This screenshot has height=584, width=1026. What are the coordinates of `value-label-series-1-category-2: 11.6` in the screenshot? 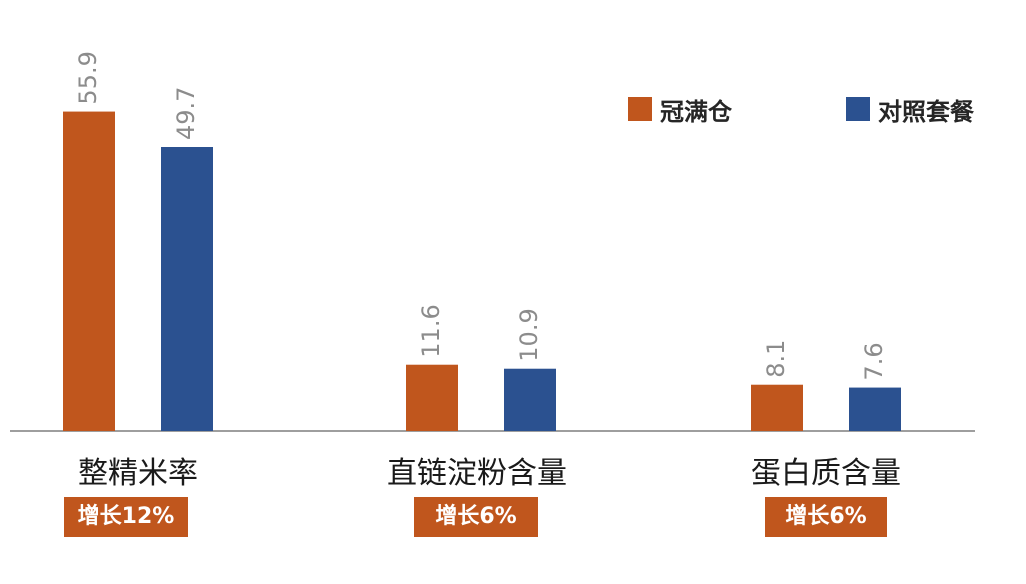 It's located at (431, 330).